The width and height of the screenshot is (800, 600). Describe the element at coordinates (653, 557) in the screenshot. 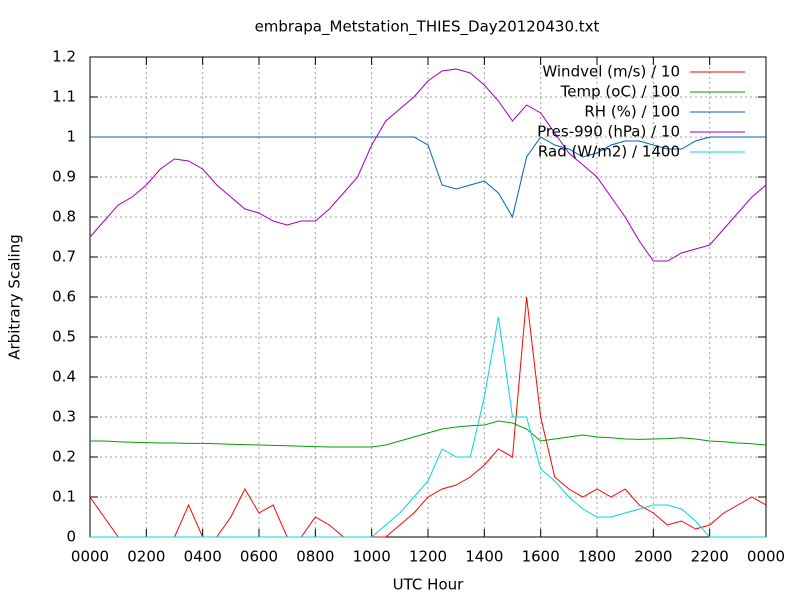

I see `x-tick-label: 2000` at that location.